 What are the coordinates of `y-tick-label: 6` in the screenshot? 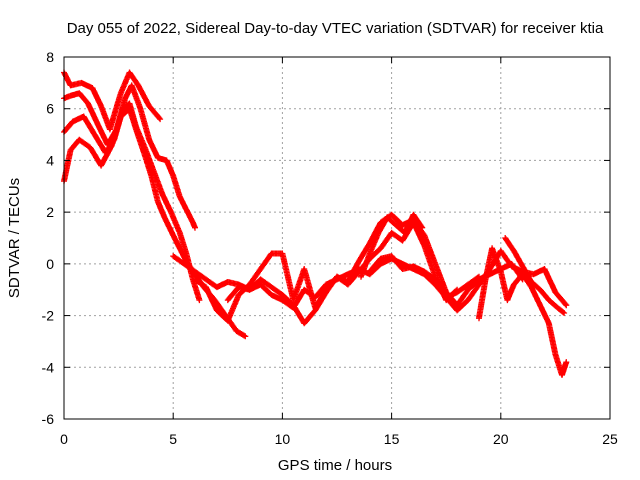 It's located at (50, 109).